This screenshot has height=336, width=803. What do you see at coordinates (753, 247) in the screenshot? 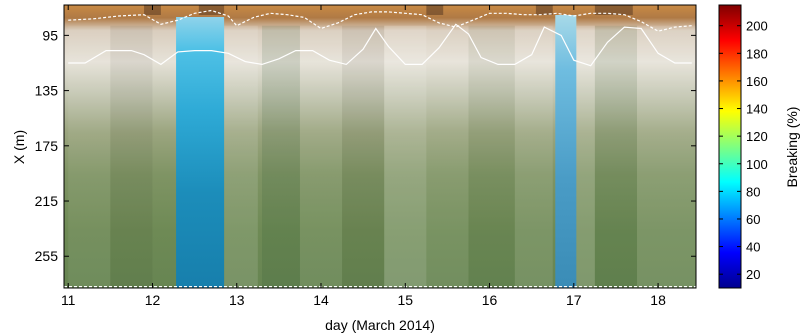
I see `colorbar-tick-label: 40` at bounding box center [753, 247].